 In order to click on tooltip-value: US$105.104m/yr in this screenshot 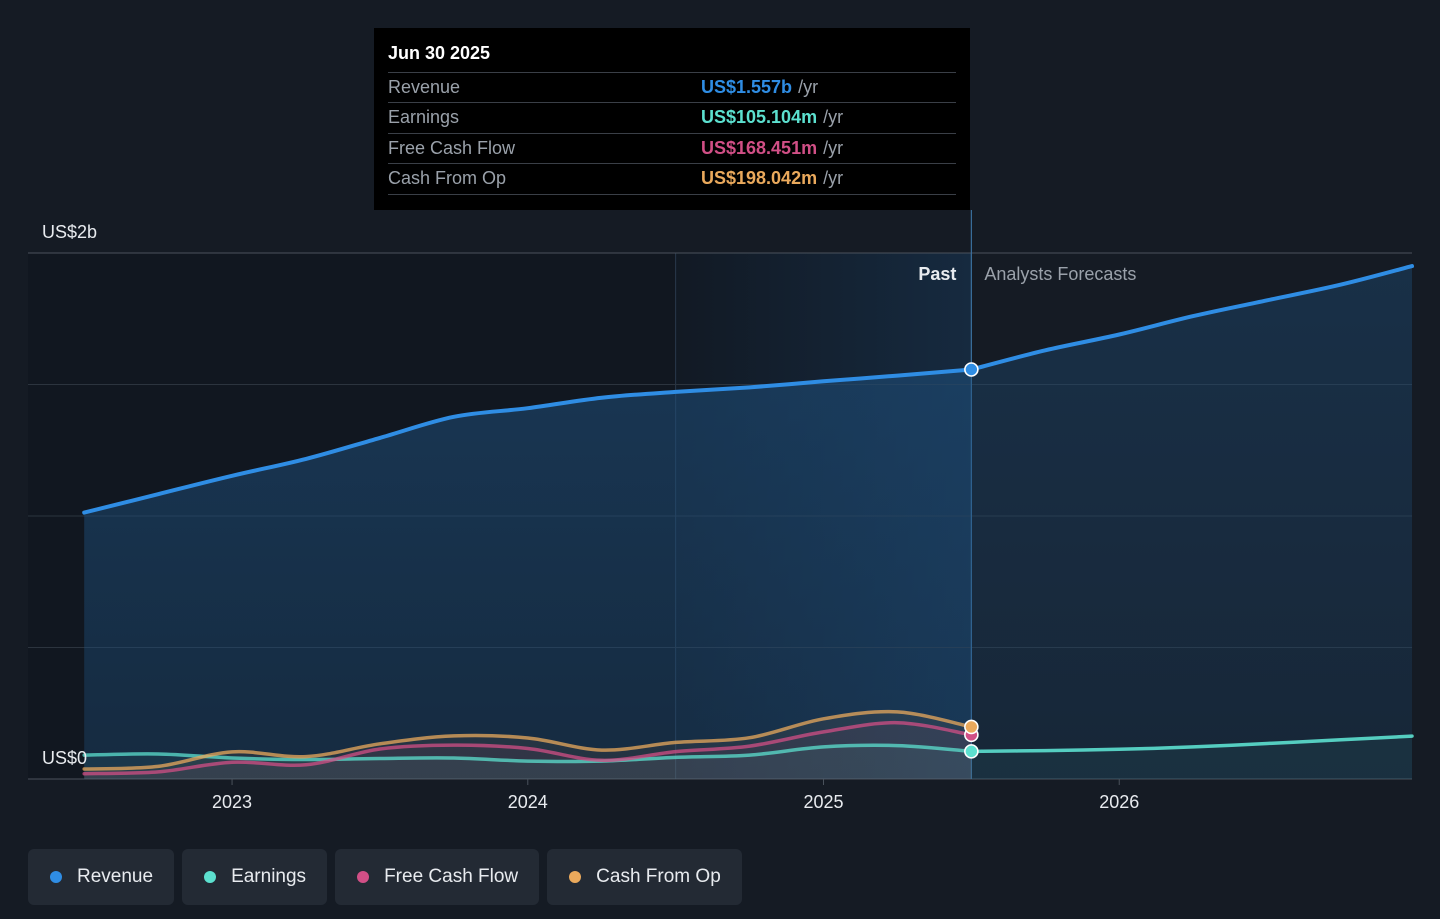, I will do `click(772, 117)`.